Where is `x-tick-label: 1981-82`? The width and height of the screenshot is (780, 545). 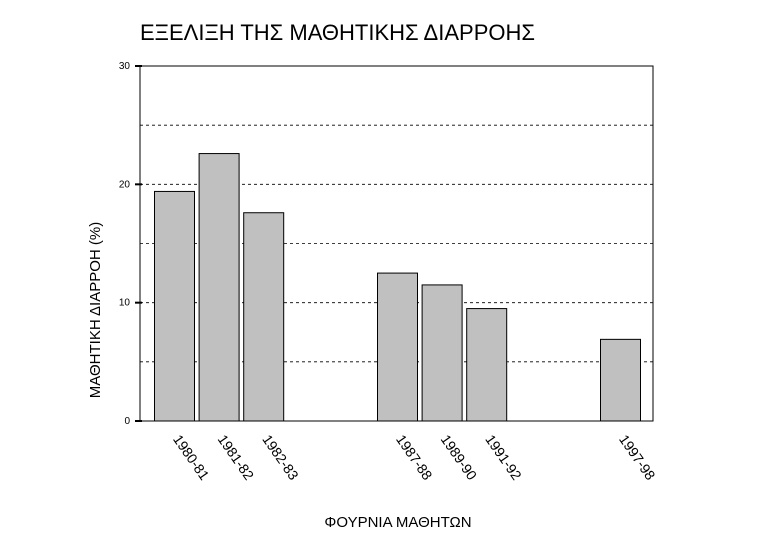 x-tick-label: 1981-82 is located at coordinates (236, 457).